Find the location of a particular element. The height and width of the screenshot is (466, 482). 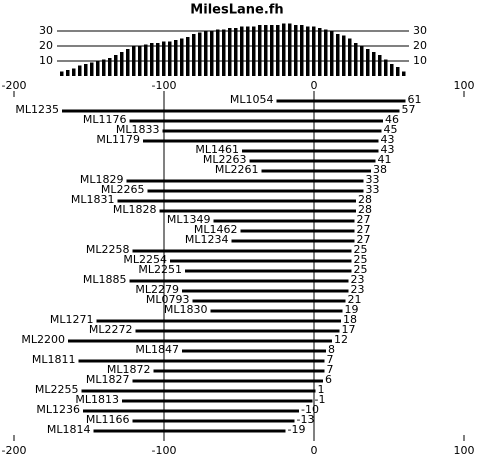

bar-label: ML1054 is located at coordinates (252, 99).